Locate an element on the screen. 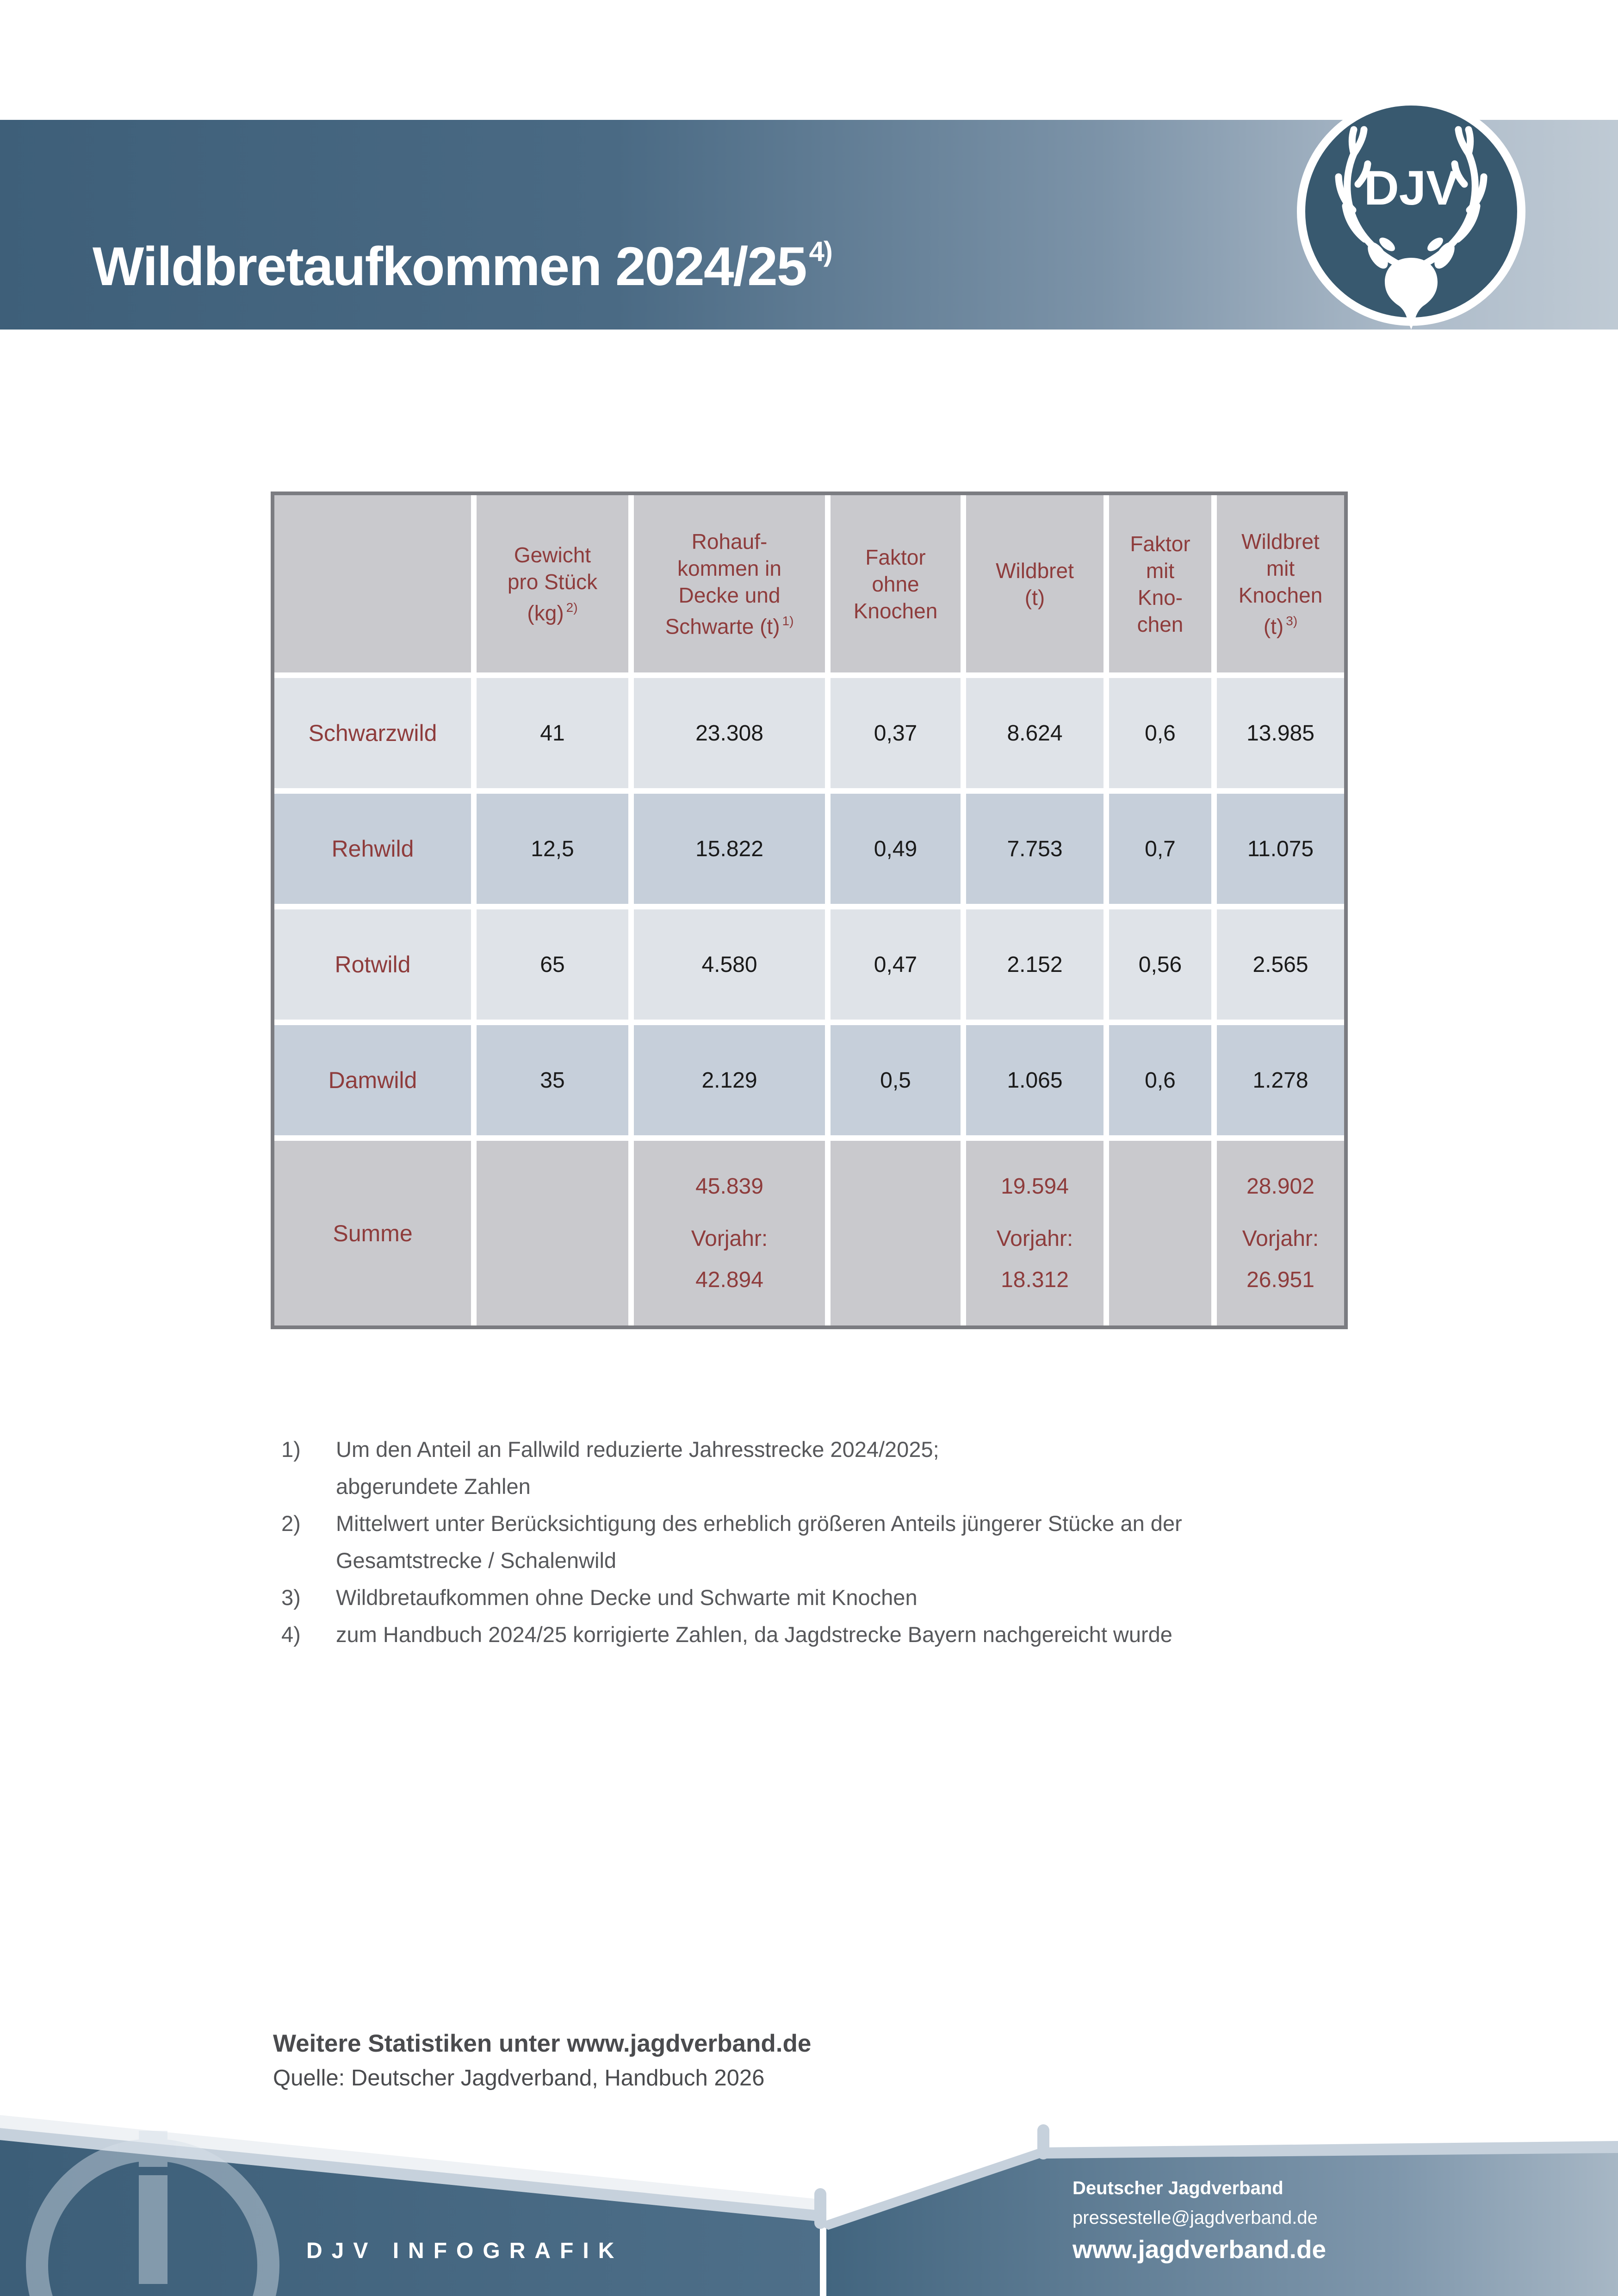 This screenshot has height=2296, width=1618. table-cell: 0,5 is located at coordinates (896, 1080).